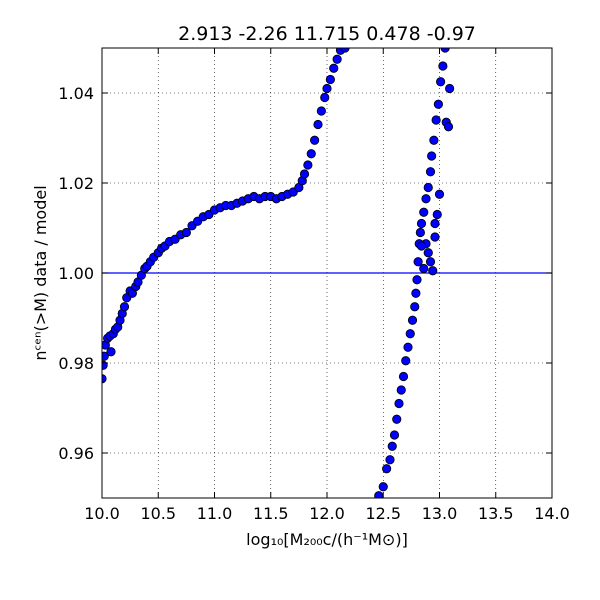 The image size is (600, 600). What do you see at coordinates (76, 453) in the screenshot?
I see `y-tick-label: 0.96` at bounding box center [76, 453].